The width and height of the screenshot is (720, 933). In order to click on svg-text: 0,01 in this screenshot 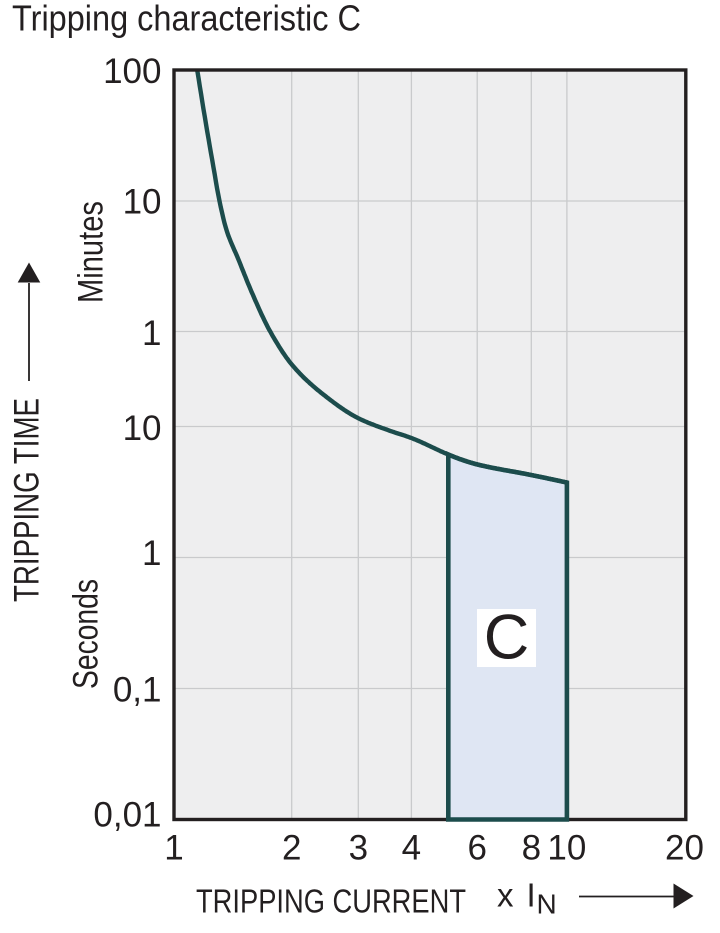, I will do `click(127, 815)`.